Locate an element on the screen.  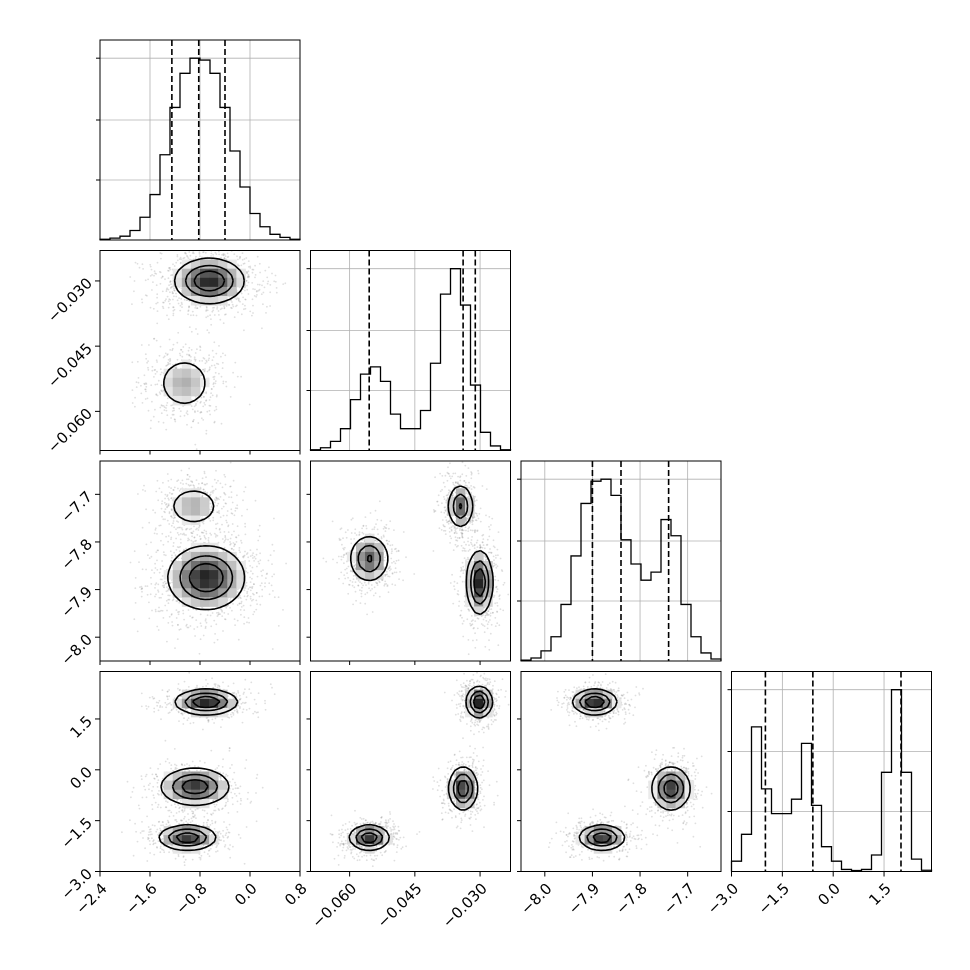
y-tick-label: −1.5 is located at coordinates (77, 833).